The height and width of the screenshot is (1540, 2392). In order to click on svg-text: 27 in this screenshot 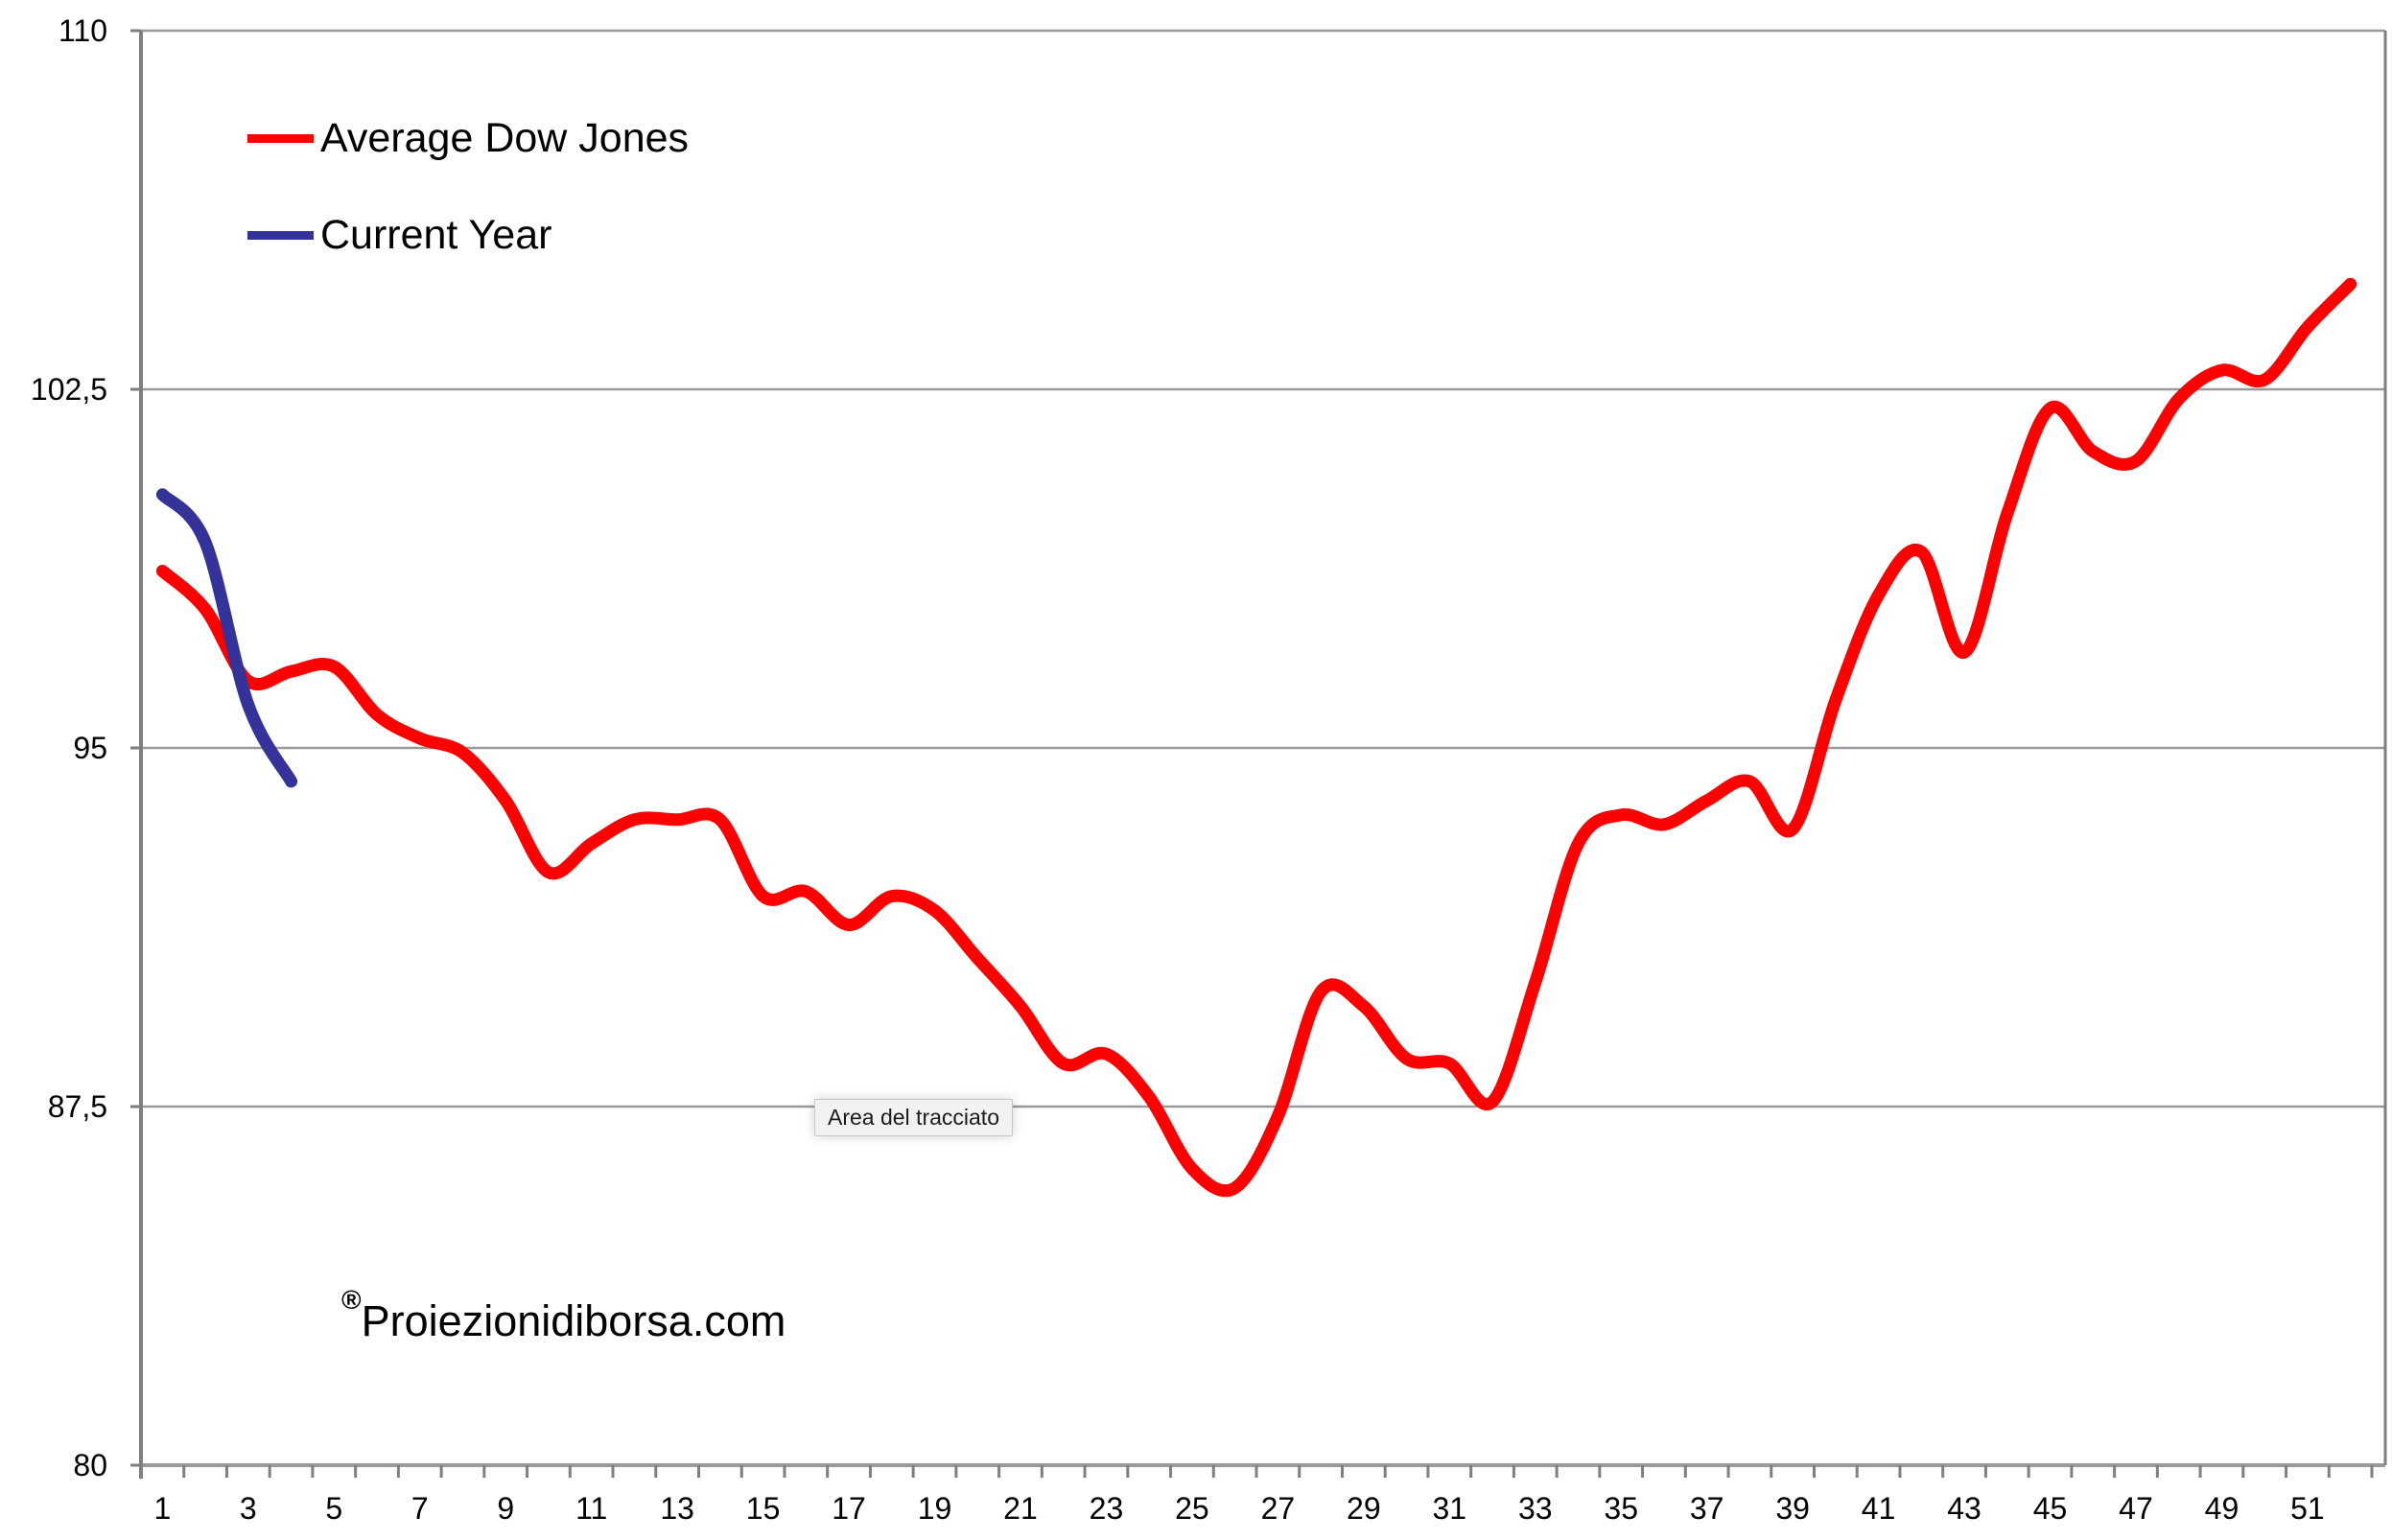, I will do `click(1278, 1508)`.